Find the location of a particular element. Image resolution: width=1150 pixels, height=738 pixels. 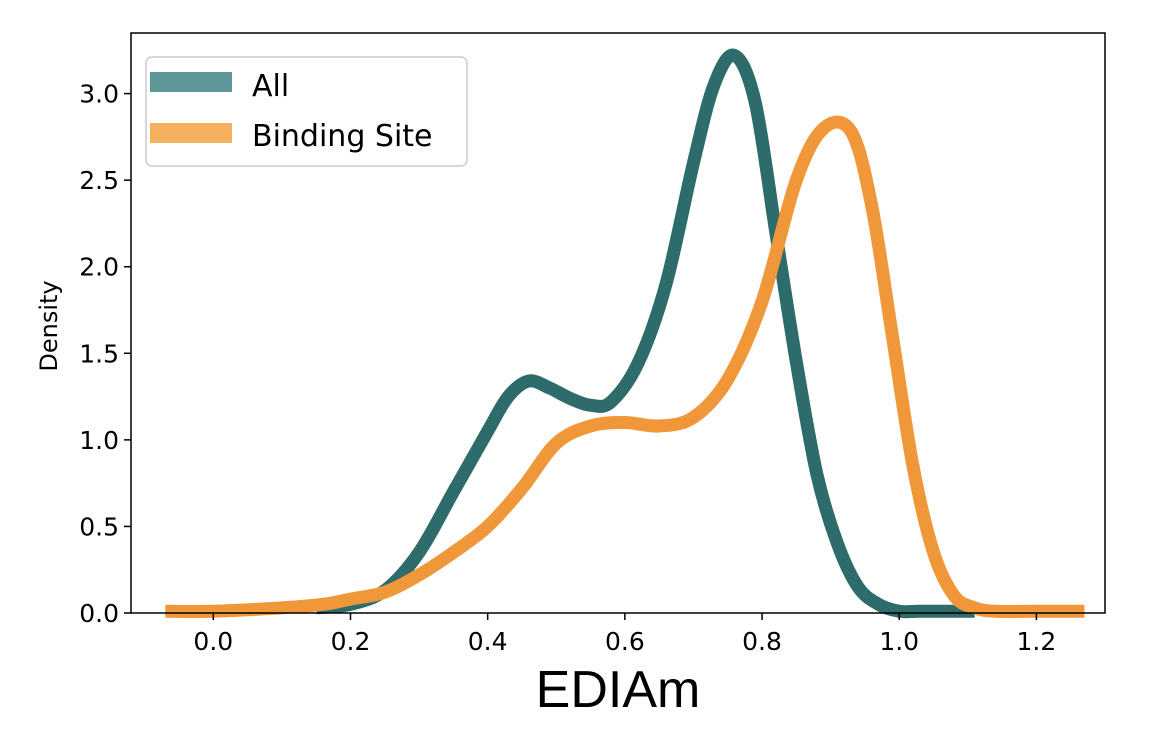

legend: All Binding Site is located at coordinates (306, 111).